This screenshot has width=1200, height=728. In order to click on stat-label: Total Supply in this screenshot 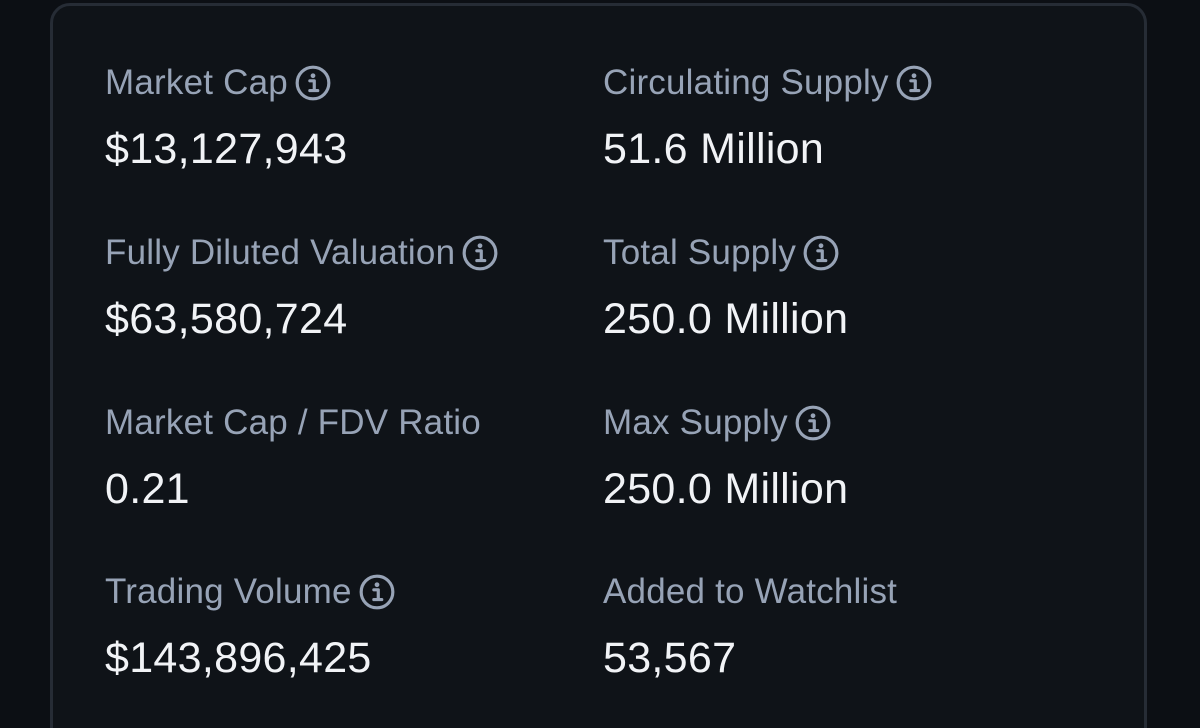, I will do `click(700, 252)`.